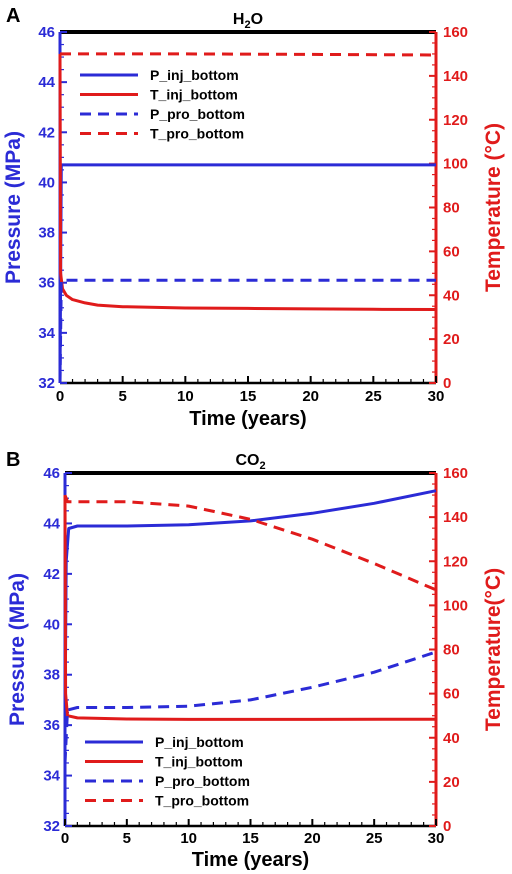  Describe the element at coordinates (493, 207) in the screenshot. I see `y-right-axis-label: Temperature (°C)` at that location.